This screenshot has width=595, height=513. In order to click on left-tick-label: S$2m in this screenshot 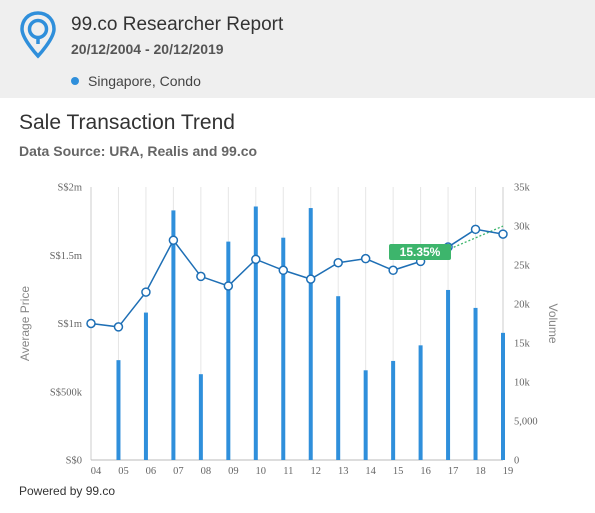, I will do `click(69, 188)`.